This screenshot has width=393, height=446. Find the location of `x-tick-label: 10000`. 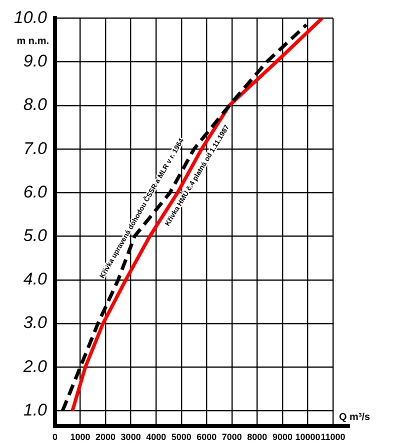

x-tick-label: 10000 is located at coordinates (307, 437).